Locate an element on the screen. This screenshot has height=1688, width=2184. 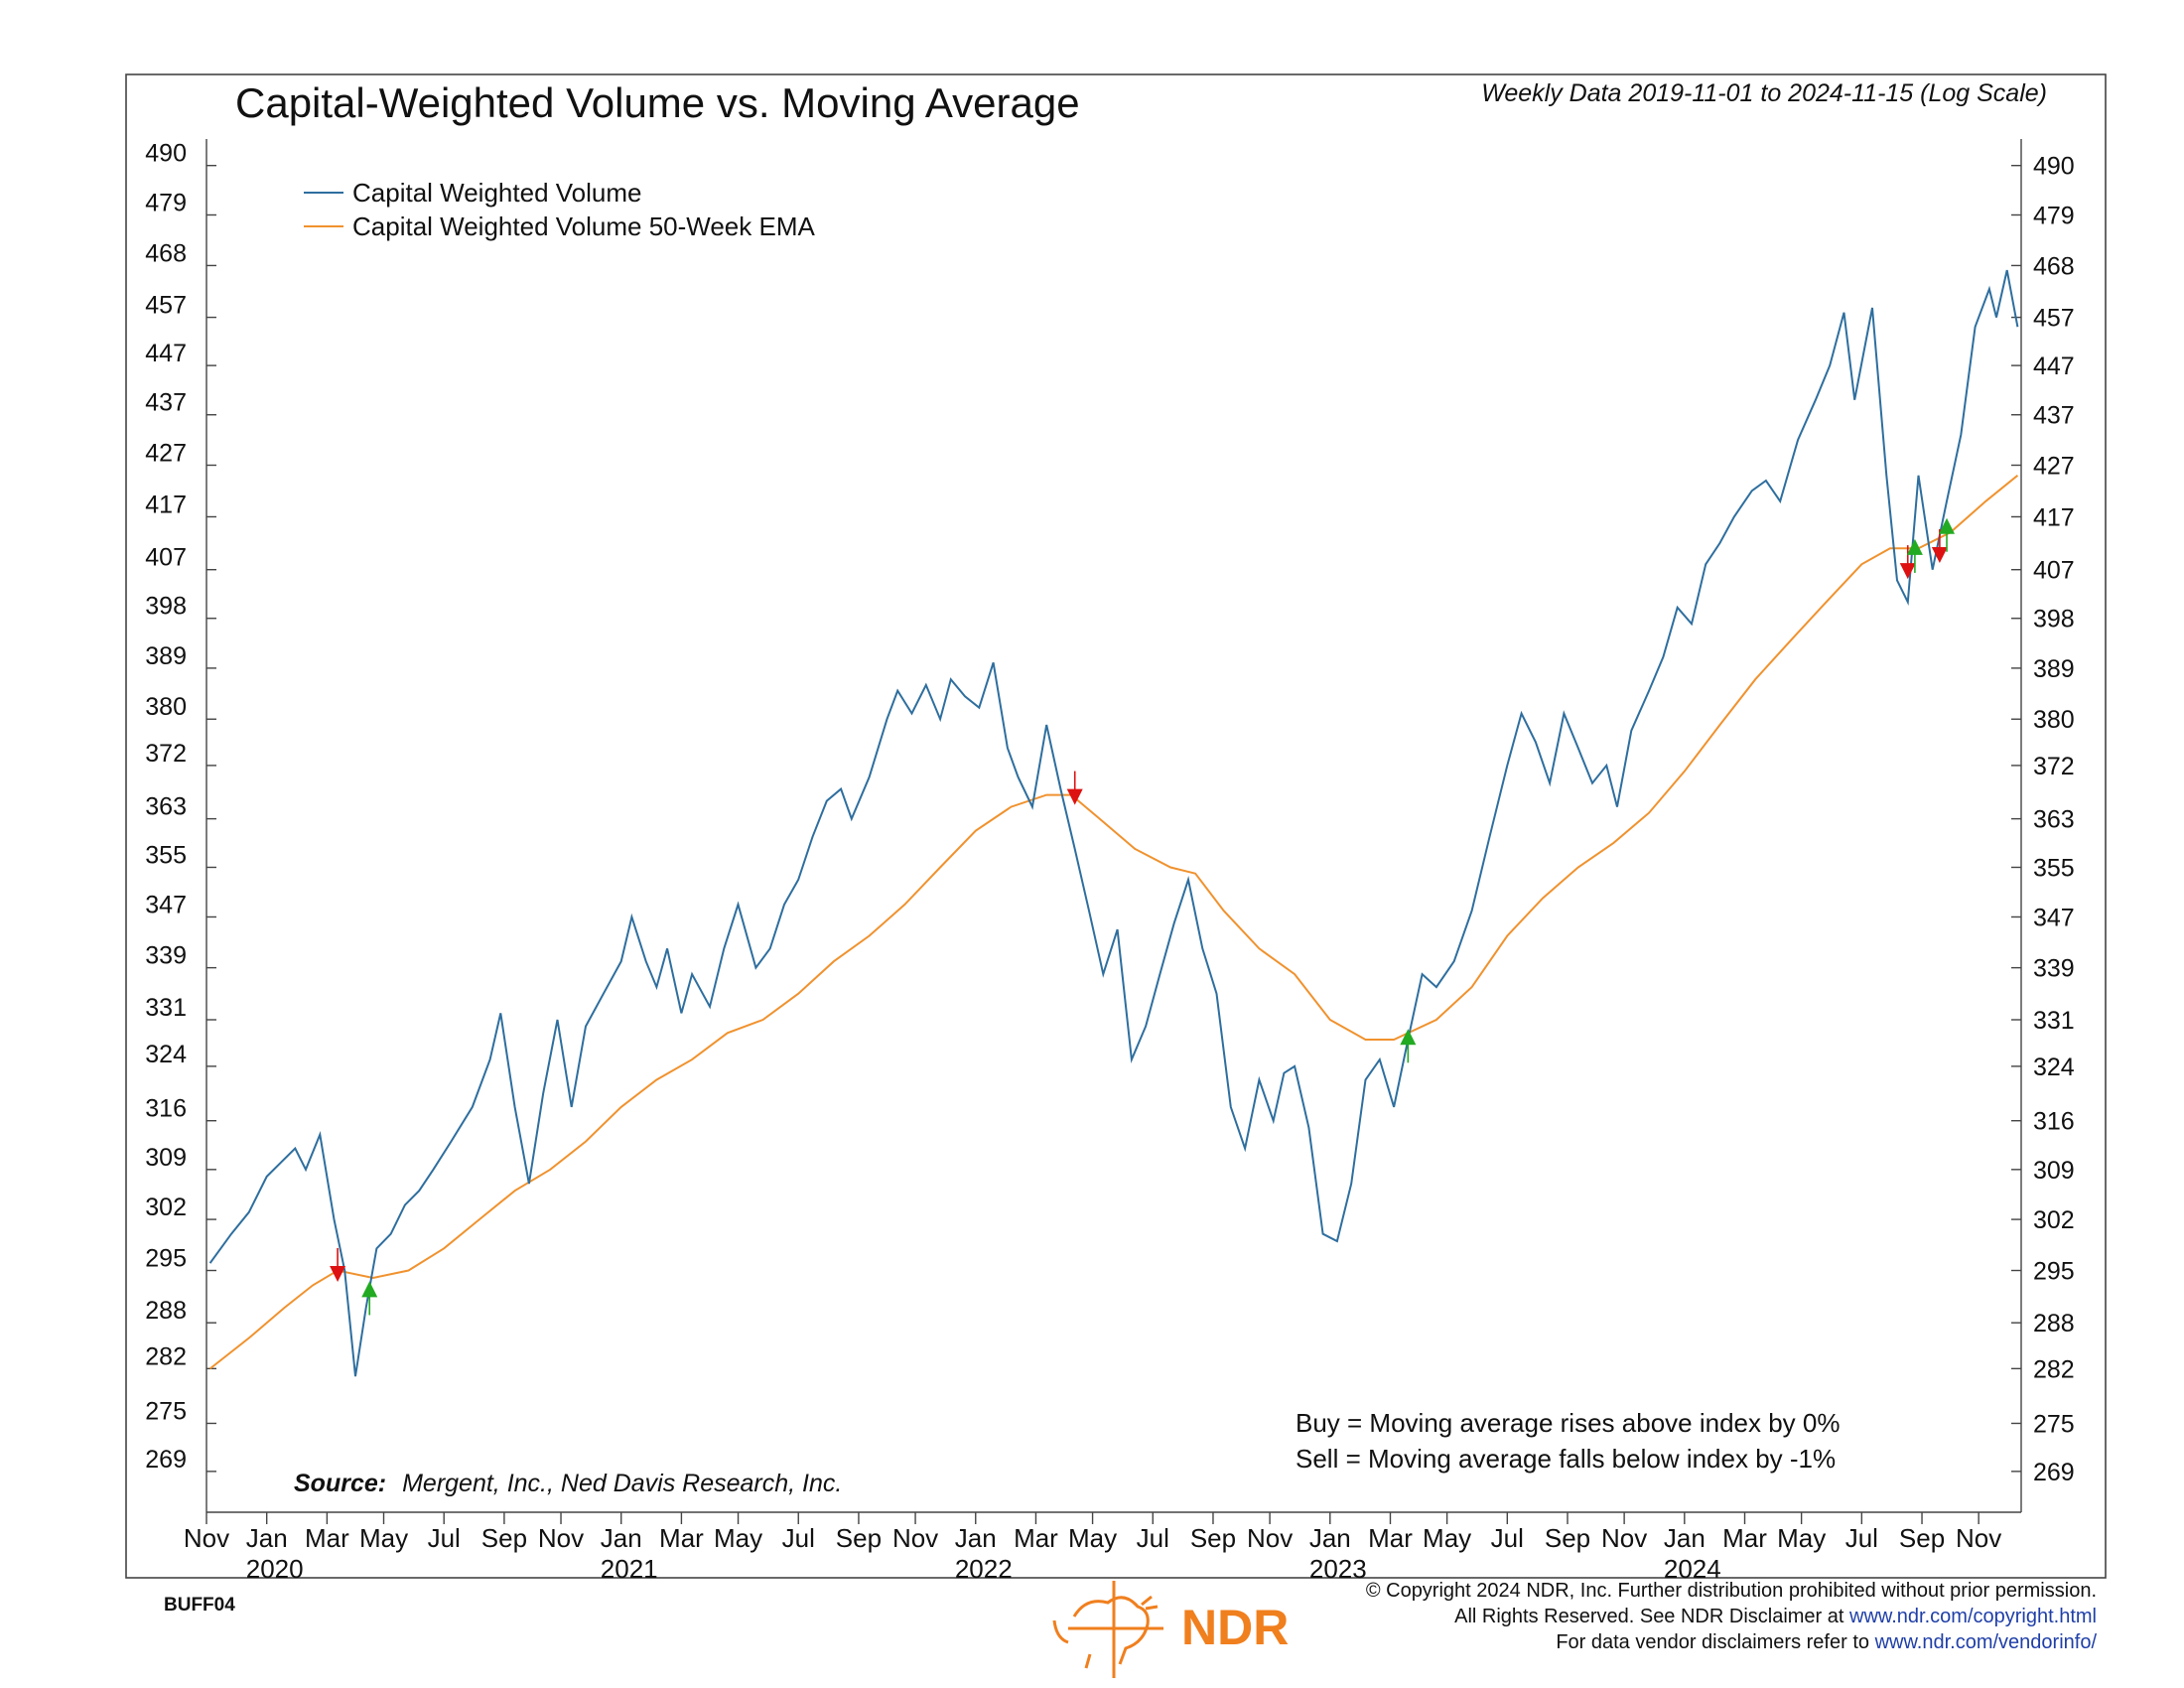
chart-code: BUFF04 is located at coordinates (199, 1605).